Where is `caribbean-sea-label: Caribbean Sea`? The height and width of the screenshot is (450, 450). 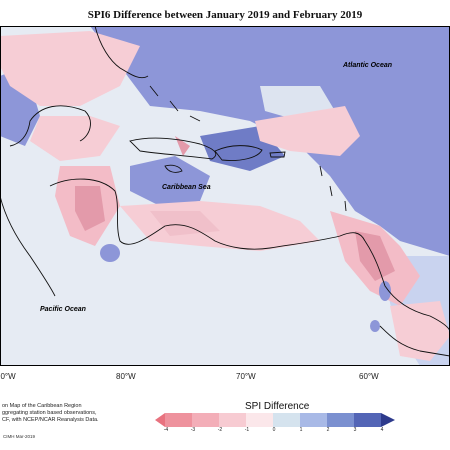 caribbean-sea-label: Caribbean Sea is located at coordinates (186, 187).